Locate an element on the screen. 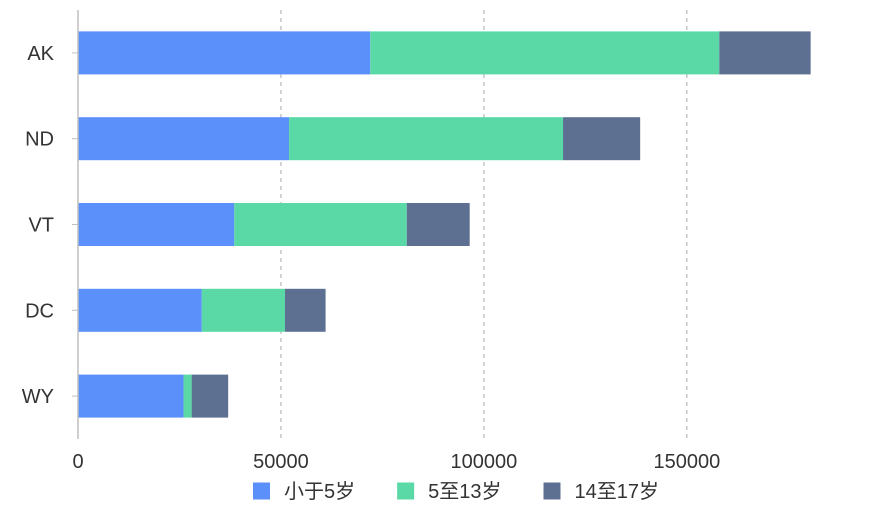 The height and width of the screenshot is (521, 872). x-tick-label-150000: 150000 is located at coordinates (686, 462).